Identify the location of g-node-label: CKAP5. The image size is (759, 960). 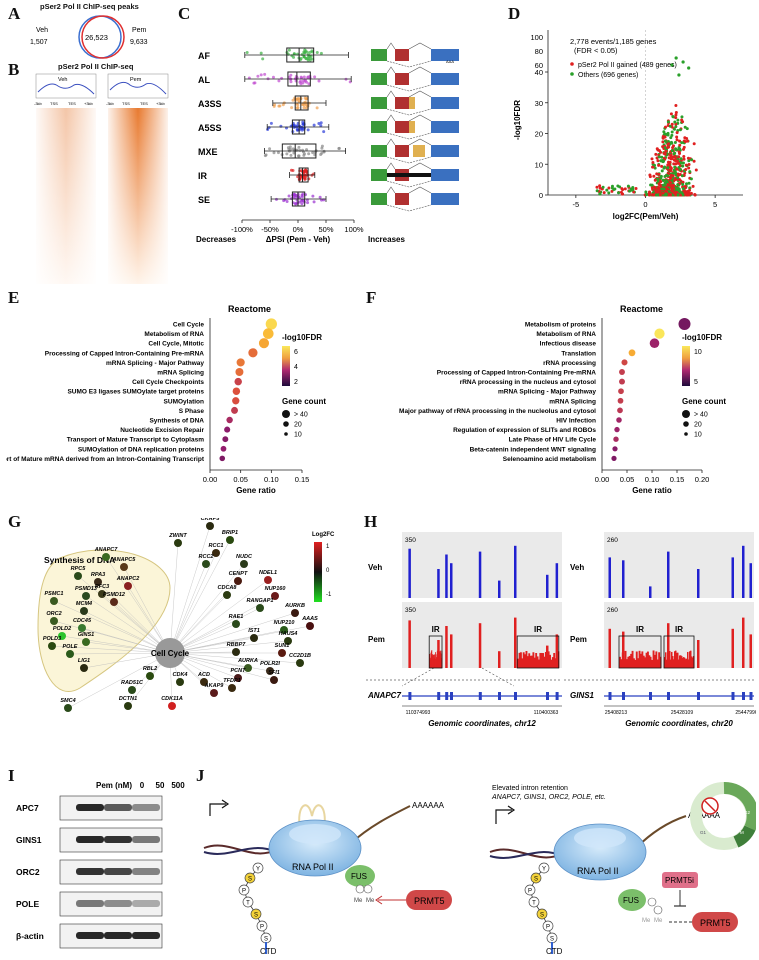
(211, 520).